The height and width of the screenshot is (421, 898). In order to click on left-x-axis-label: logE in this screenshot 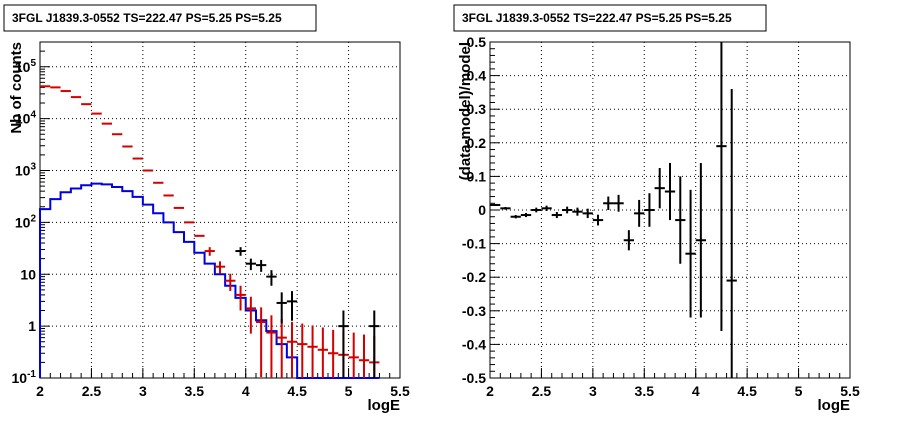, I will do `click(384, 405)`.